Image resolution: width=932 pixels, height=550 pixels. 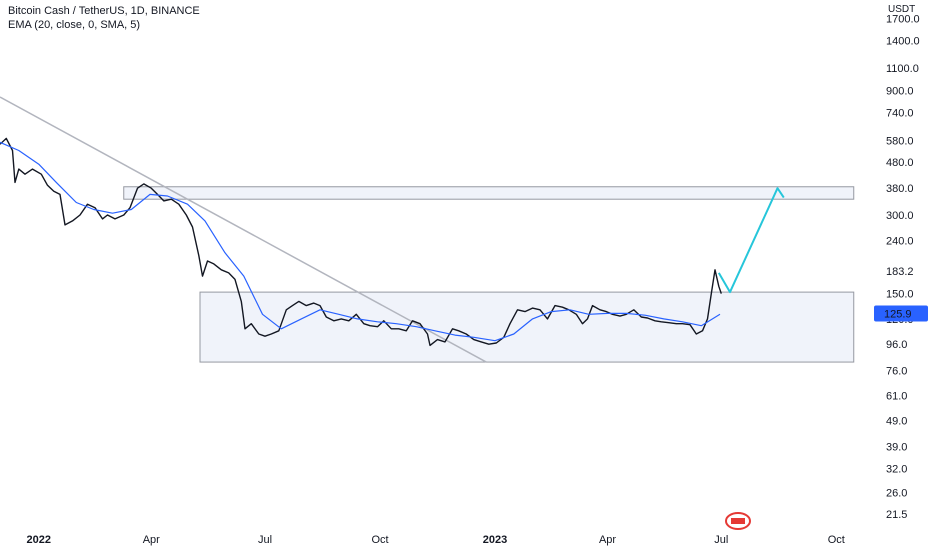 I want to click on y-tick-label: 21.5, so click(x=896, y=515).